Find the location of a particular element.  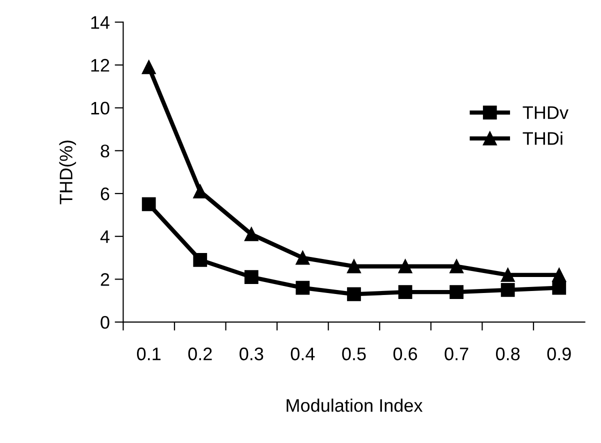

x-tick-label: 0.3 is located at coordinates (252, 354).